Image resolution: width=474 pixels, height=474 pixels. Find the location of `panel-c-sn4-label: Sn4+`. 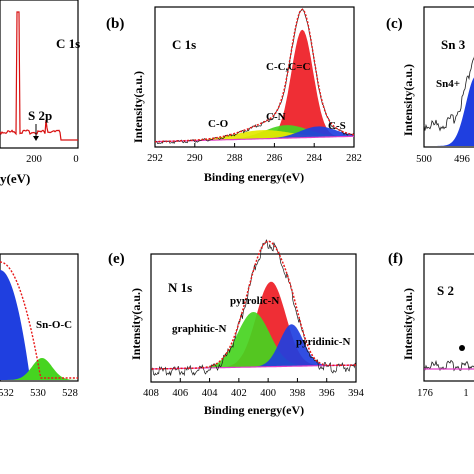

panel-c-sn4-label: Sn4+ is located at coordinates (448, 84).